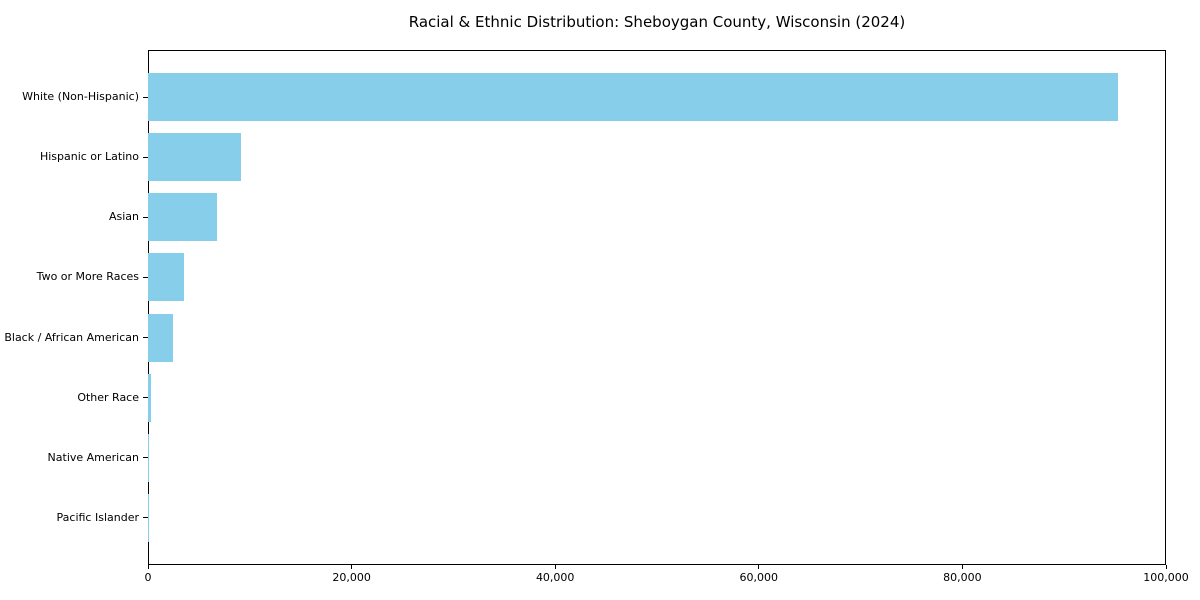  Describe the element at coordinates (150, 397) in the screenshot. I see `bar-other-race` at that location.